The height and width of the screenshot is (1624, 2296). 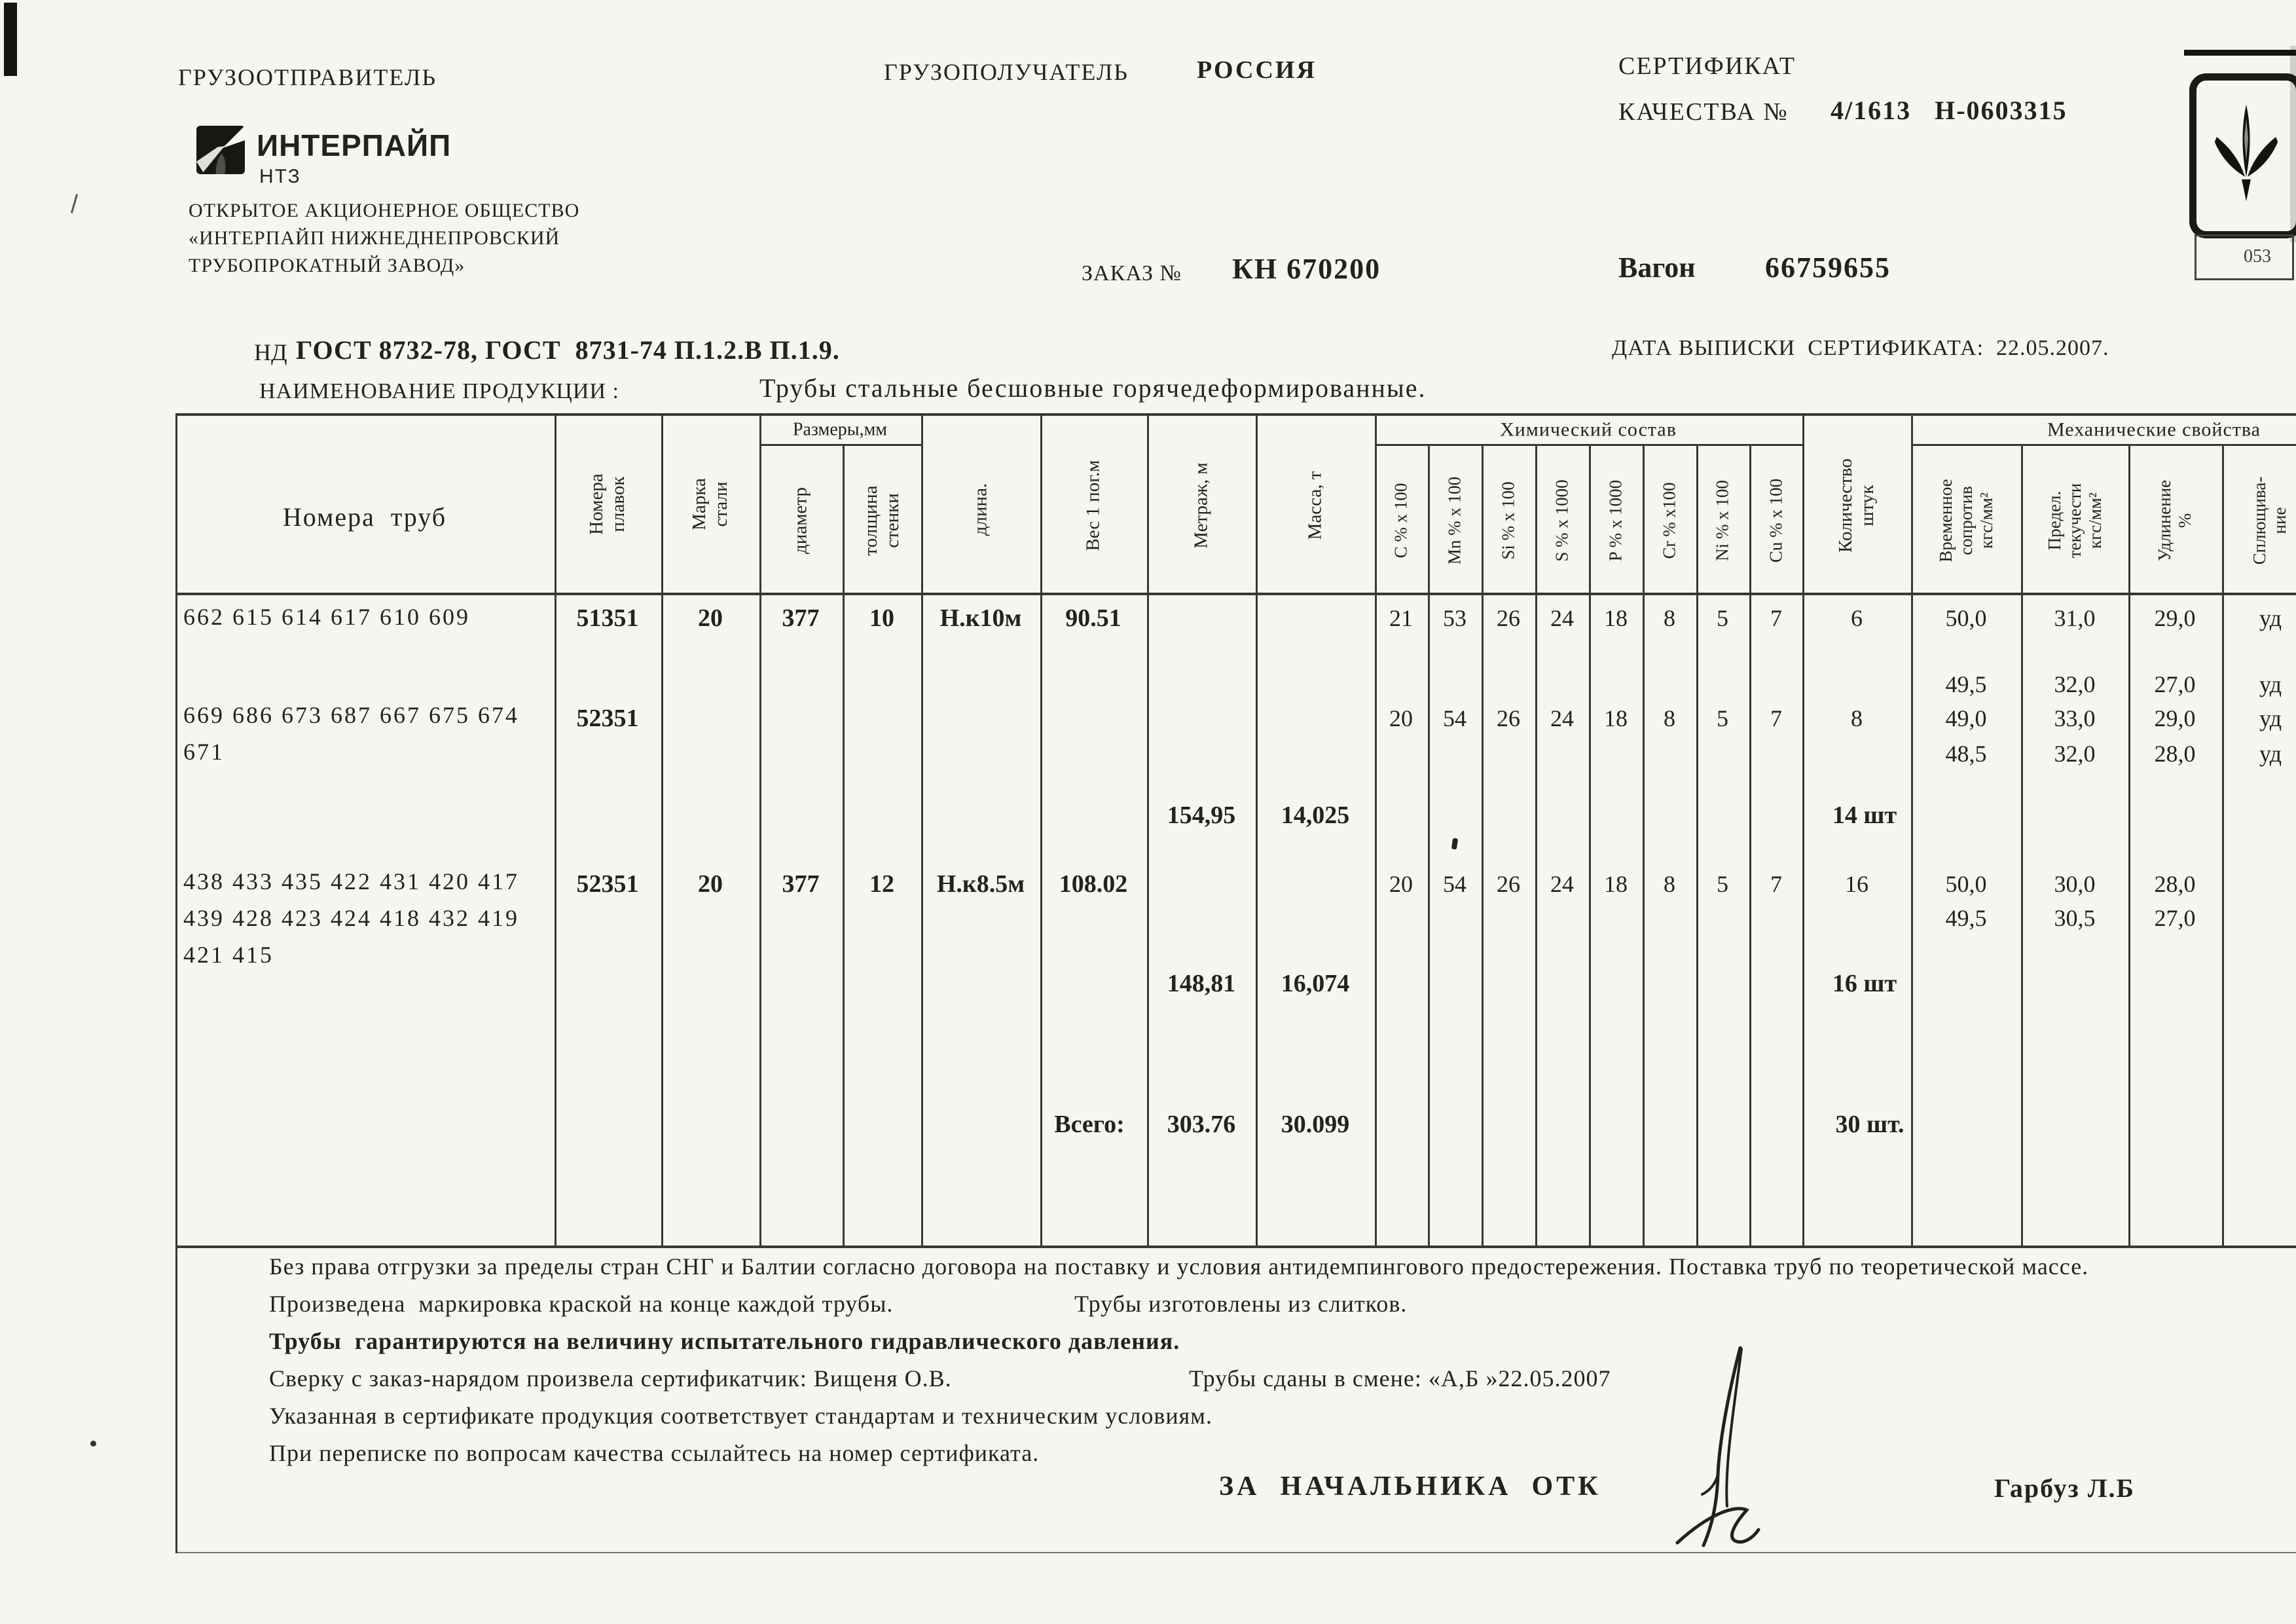 What do you see at coordinates (1966, 684) in the screenshot?
I see `row1-tensile-2: 49,5` at bounding box center [1966, 684].